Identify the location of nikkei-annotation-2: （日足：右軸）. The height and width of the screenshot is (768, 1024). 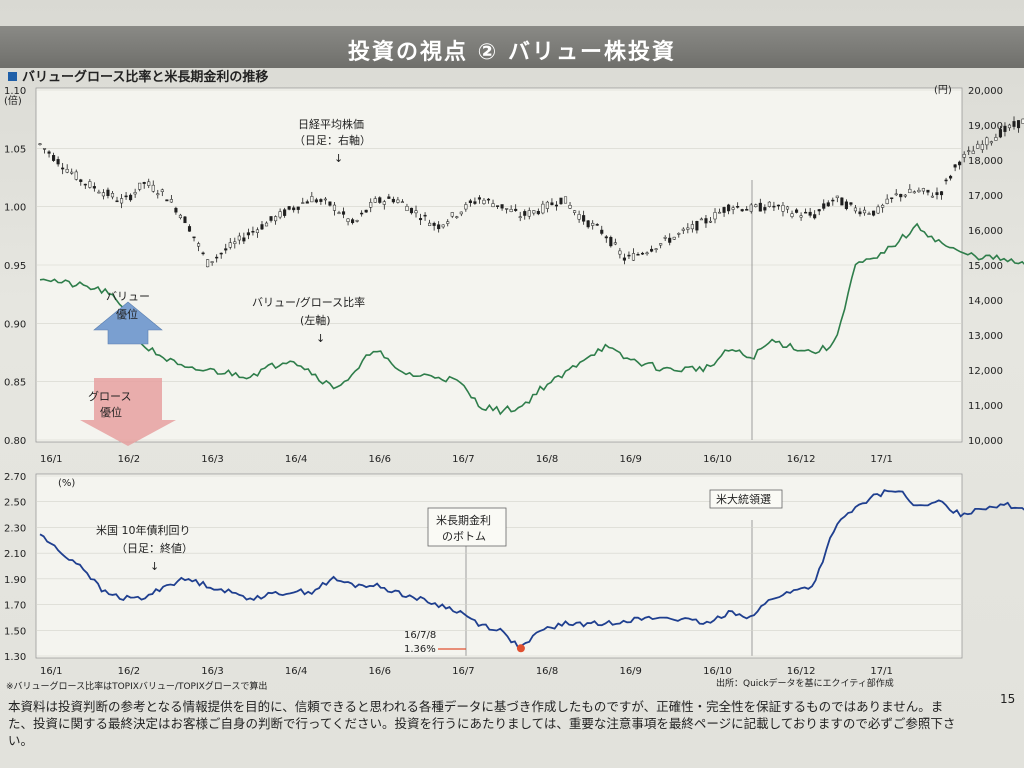
(332, 140).